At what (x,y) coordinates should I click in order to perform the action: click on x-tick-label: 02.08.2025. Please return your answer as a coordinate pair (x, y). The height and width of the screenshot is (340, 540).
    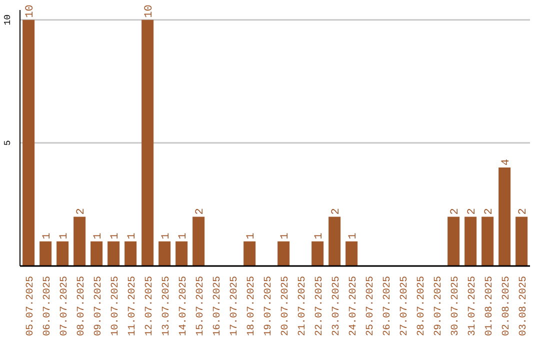
    Looking at the image, I should click on (507, 306).